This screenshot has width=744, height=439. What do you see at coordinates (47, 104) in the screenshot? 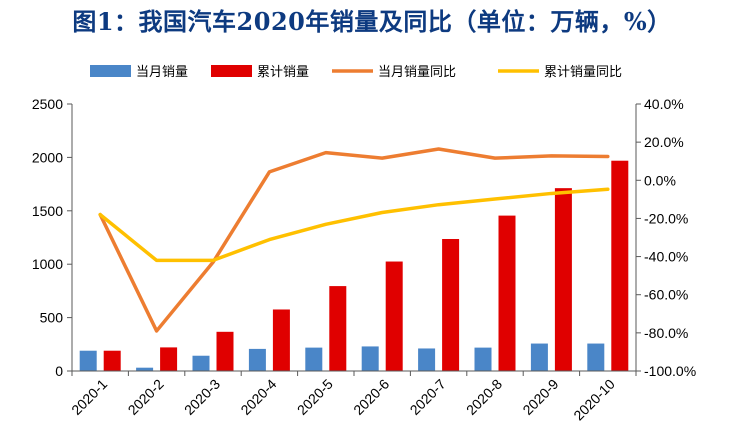
I see `left-axis-tick-label: 2500` at bounding box center [47, 104].